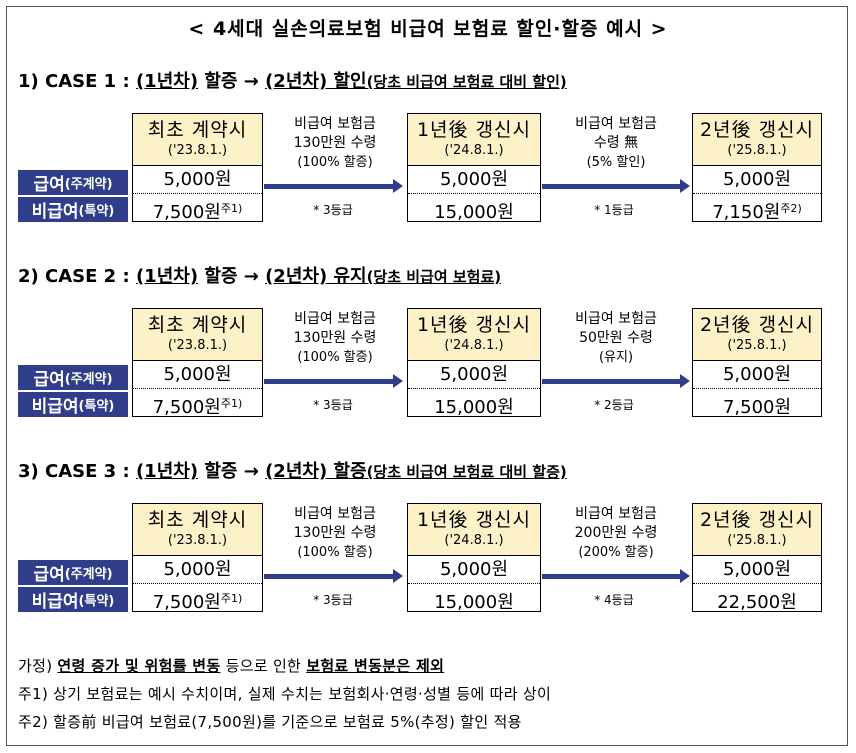 This screenshot has width=856, height=753. Describe the element at coordinates (616, 357) in the screenshot. I see `claim-line-3: (유지)` at that location.